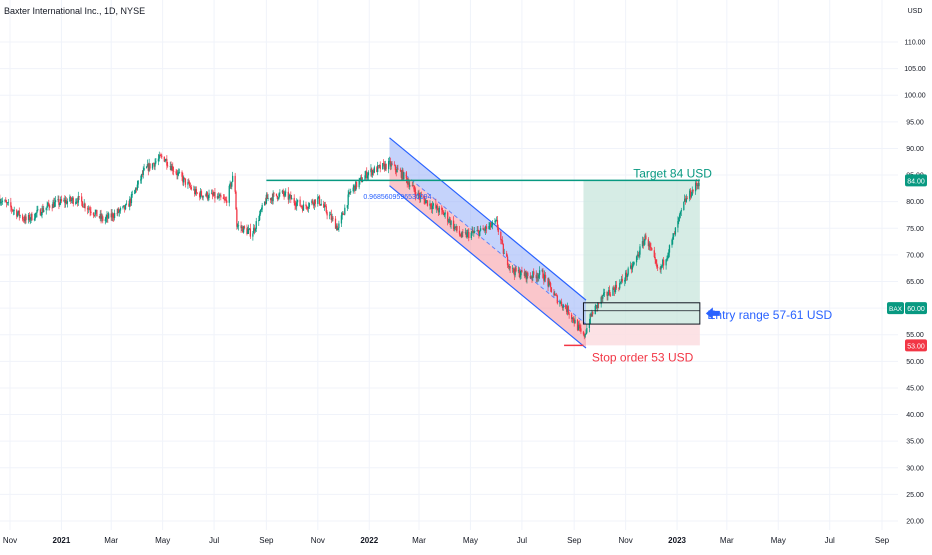  Describe the element at coordinates (488, 219) in the screenshot. I see `channel-upper-line` at that location.